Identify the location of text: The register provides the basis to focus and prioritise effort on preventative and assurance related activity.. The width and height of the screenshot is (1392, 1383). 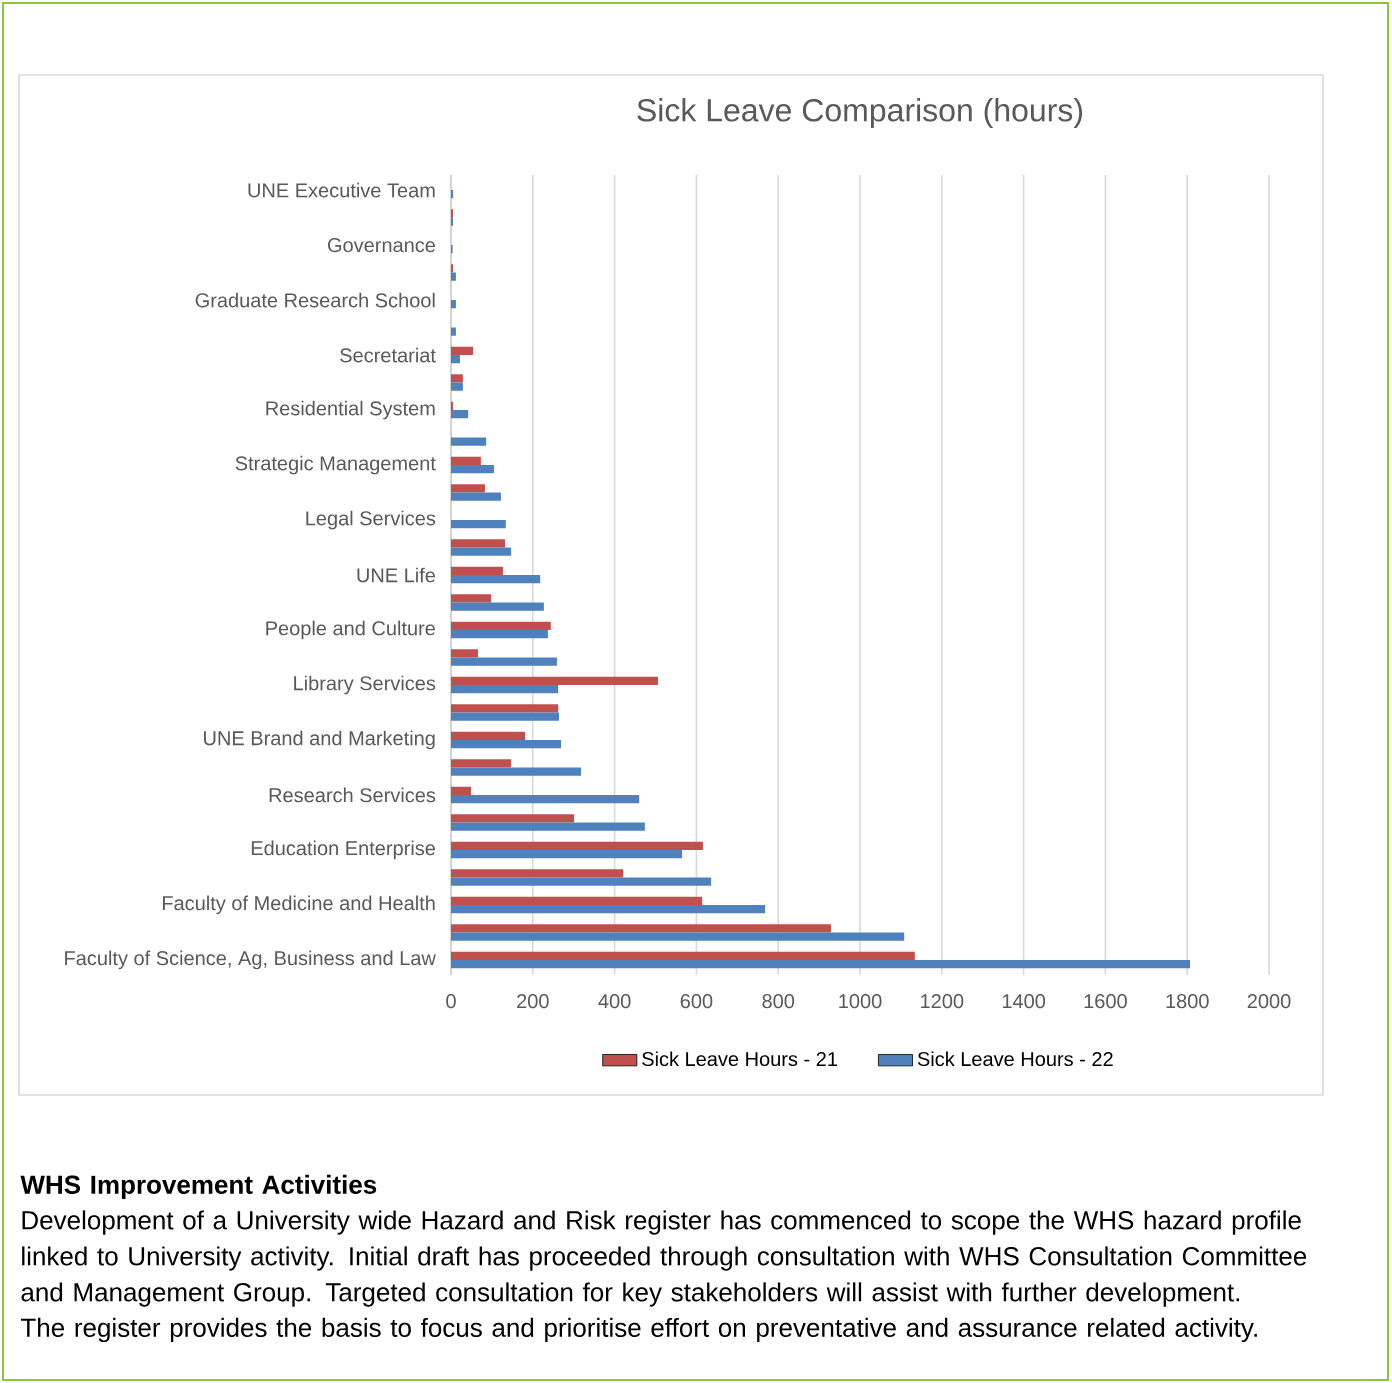
(639, 1330).